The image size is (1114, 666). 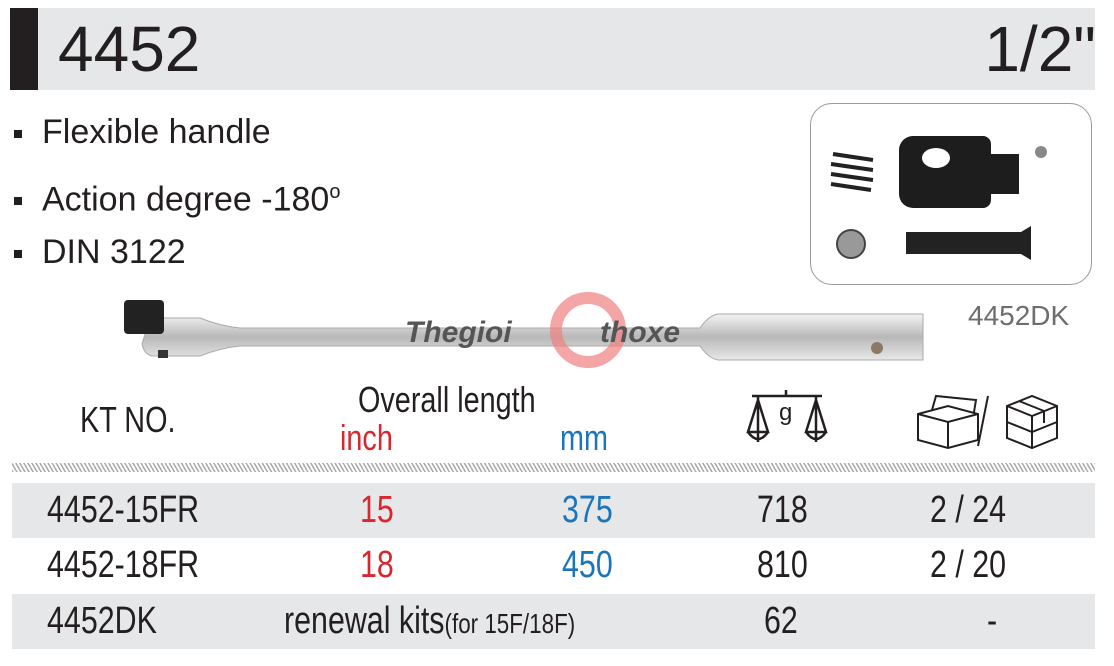 I want to click on weight: 62, so click(x=781, y=621).